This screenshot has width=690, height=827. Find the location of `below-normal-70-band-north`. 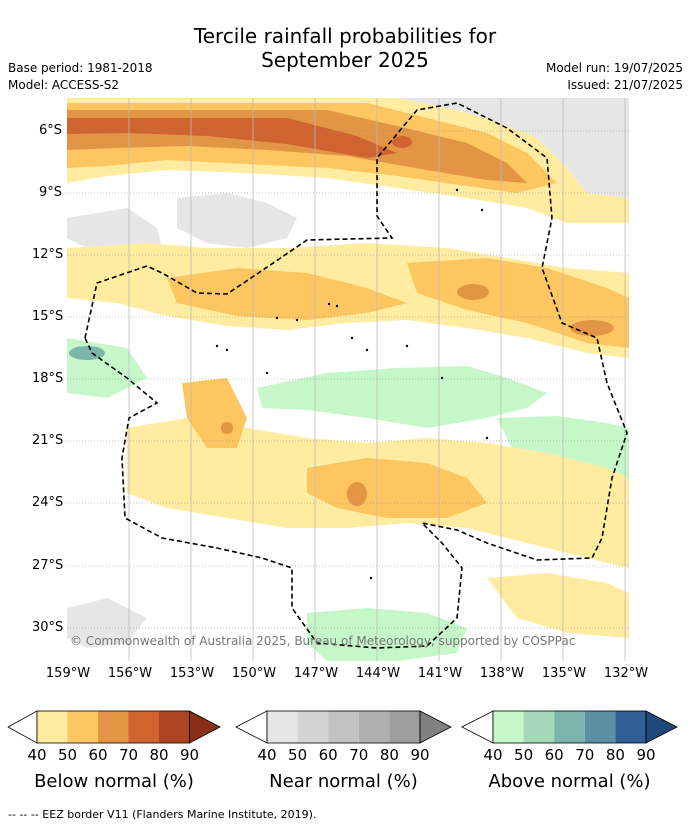

below-normal-70-band-north is located at coordinates (232, 138).